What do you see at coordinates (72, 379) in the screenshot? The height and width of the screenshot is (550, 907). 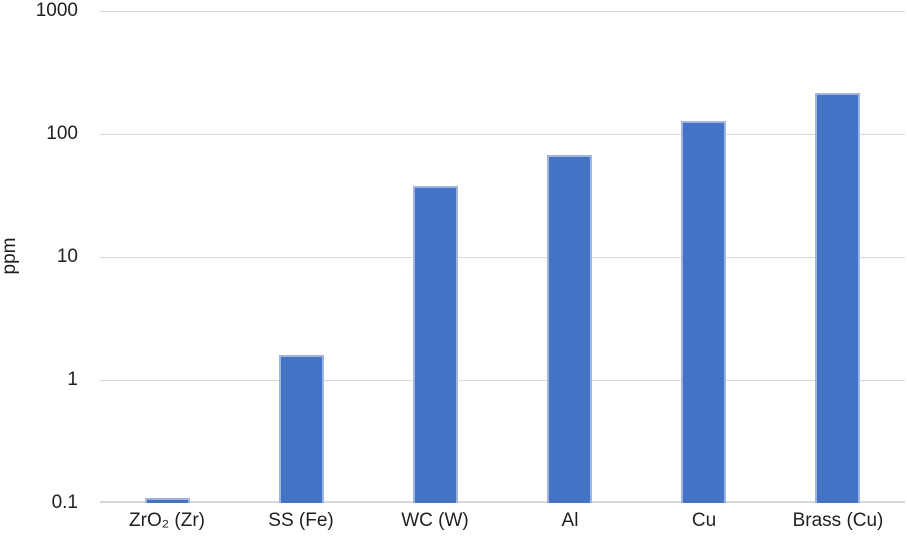 I see `y-tick-label: 1` at bounding box center [72, 379].